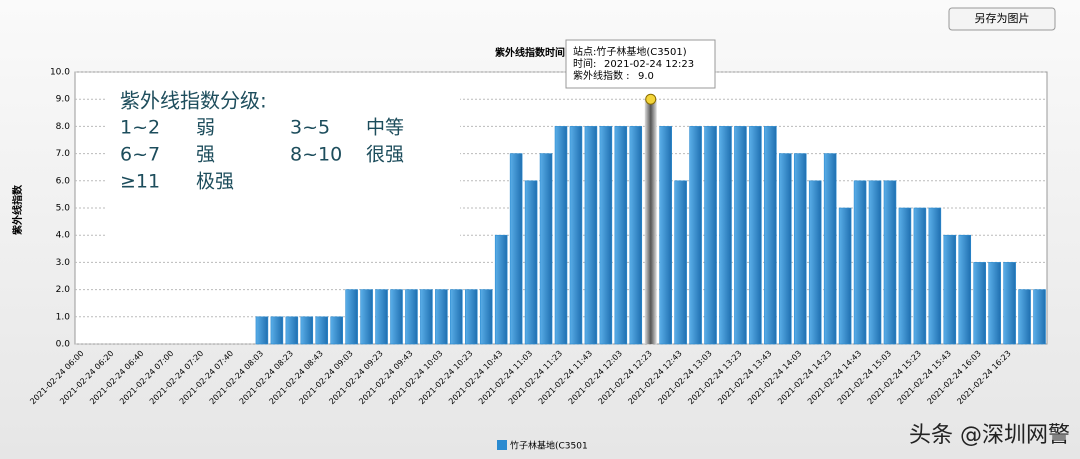 This screenshot has height=459, width=1080. What do you see at coordinates (205, 155) in the screenshot?
I see `level-name: 强` at bounding box center [205, 155].